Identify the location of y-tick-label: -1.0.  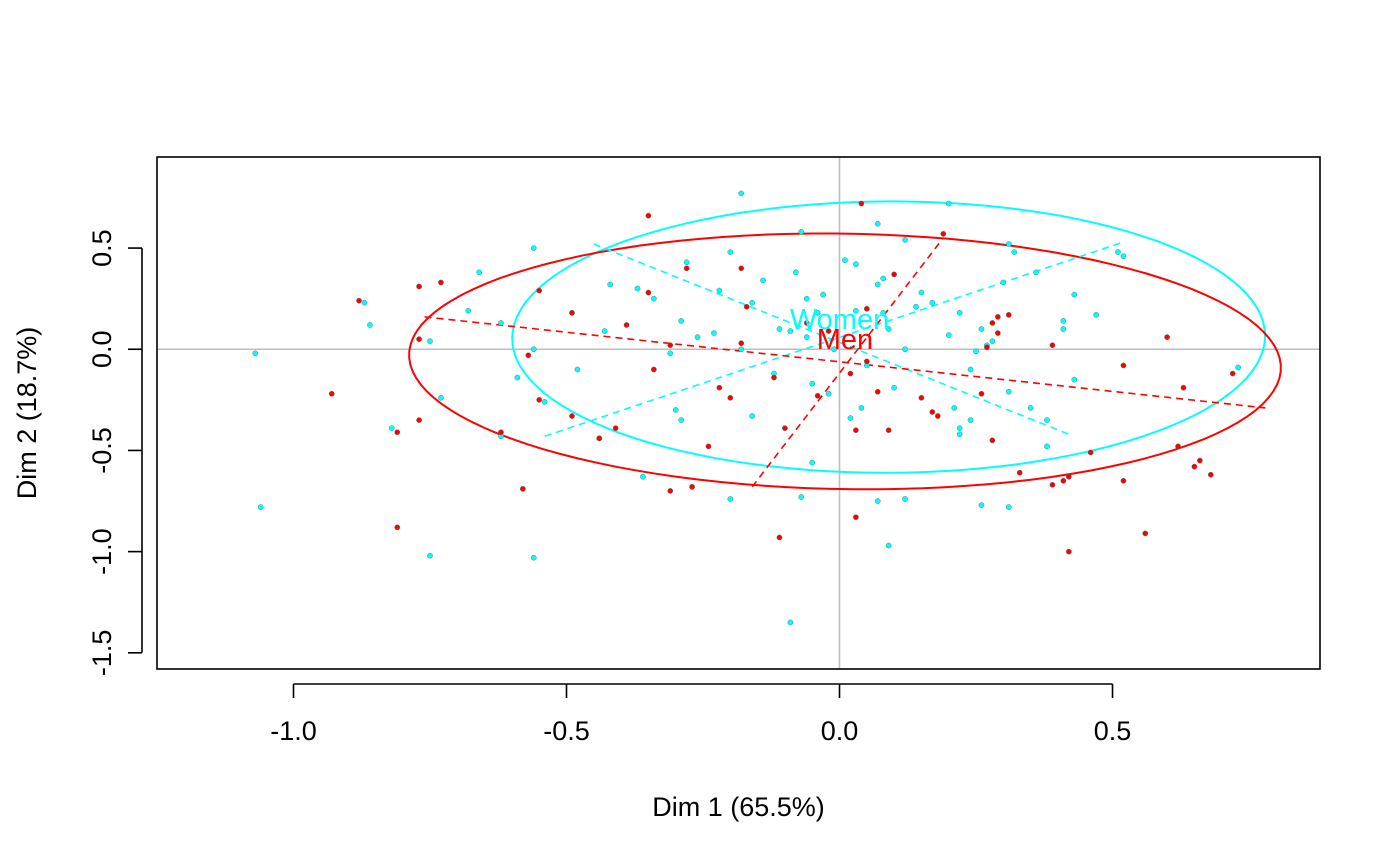
(102, 551).